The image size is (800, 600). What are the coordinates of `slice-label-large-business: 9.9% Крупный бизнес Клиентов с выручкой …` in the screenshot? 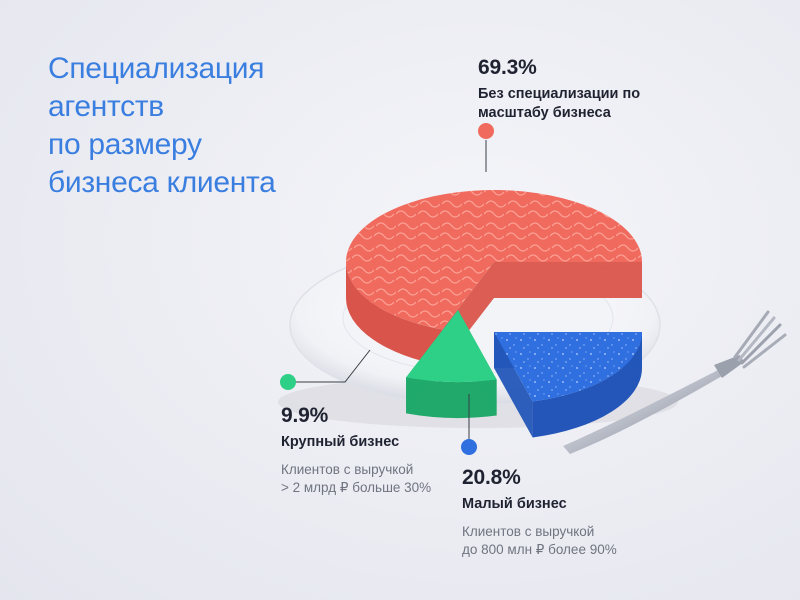 It's located at (381, 450).